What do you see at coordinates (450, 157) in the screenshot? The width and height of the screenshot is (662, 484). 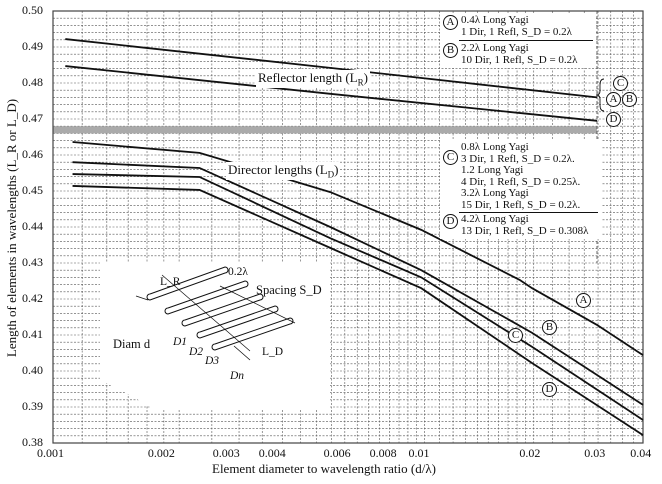 I see `legend-key-c: C` at bounding box center [450, 157].